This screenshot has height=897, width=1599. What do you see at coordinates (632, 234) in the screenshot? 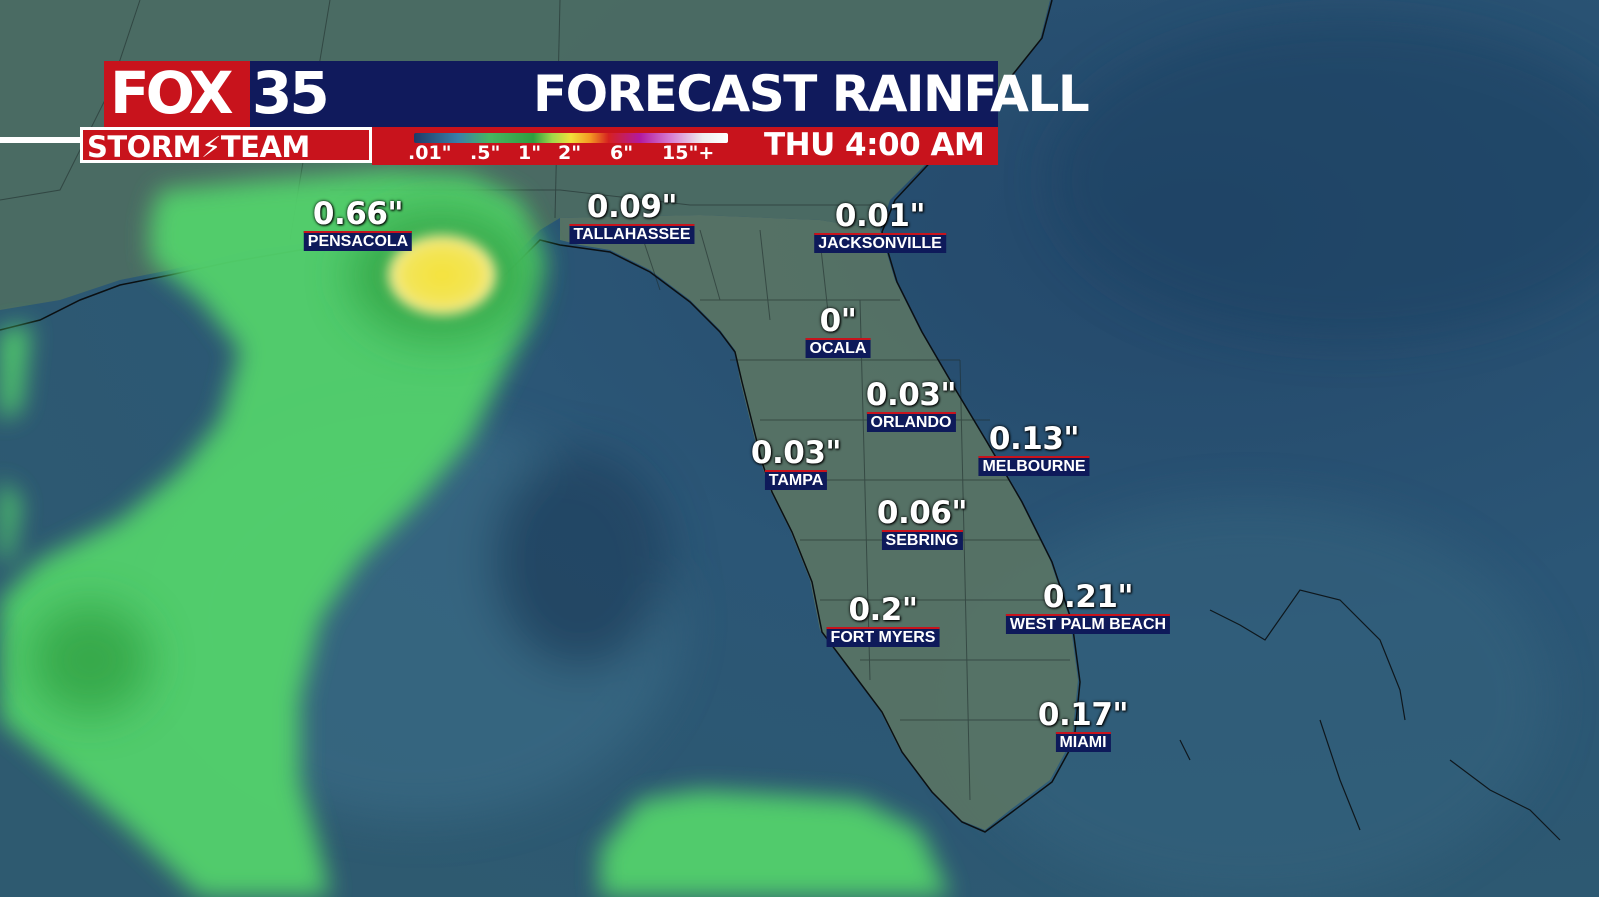
I see `city-name: TALLAHASSEE` at bounding box center [632, 234].